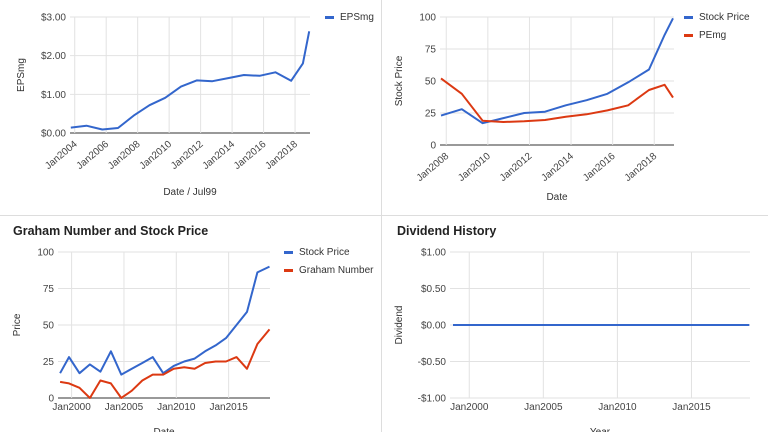  I want to click on x-axis-label: Date / Jul99, so click(190, 192).